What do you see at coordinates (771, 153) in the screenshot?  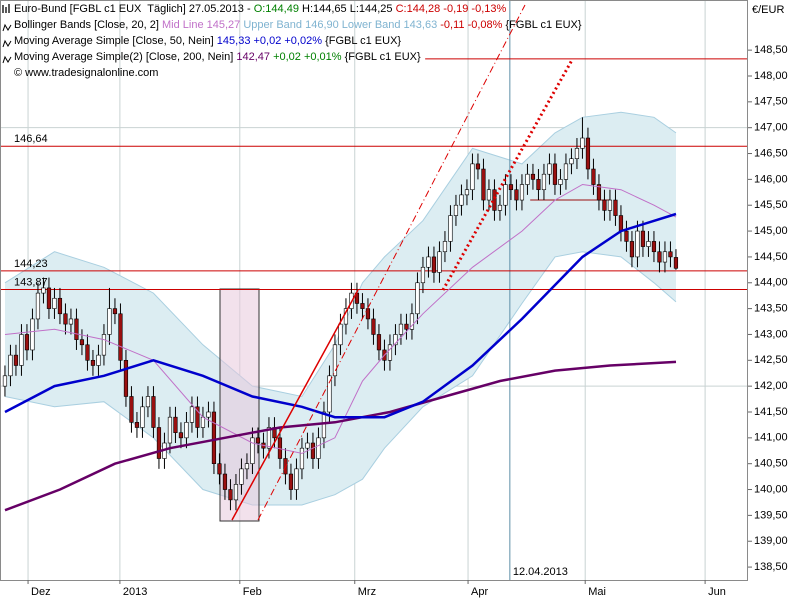 I see `y-tick-label: 146,50` at bounding box center [771, 153].